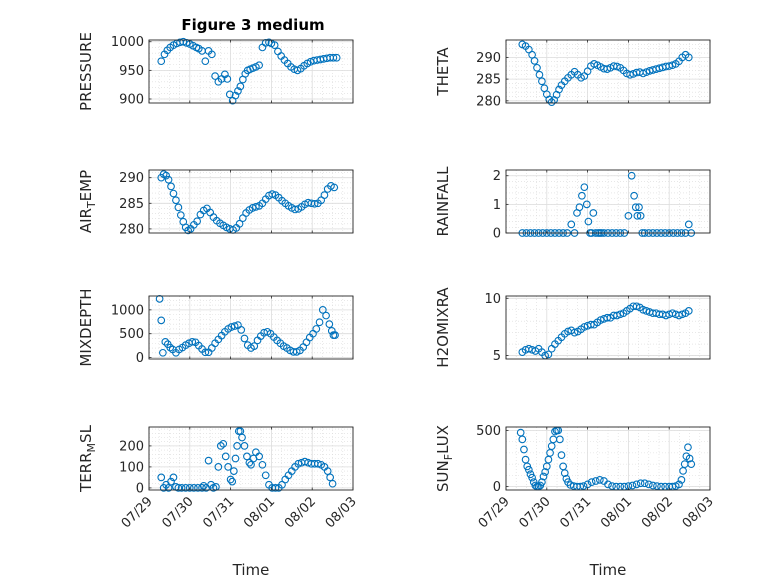 This screenshot has width=778, height=583. Describe the element at coordinates (87, 201) in the screenshot. I see `y-axis-label: AIRTEMP` at that location.